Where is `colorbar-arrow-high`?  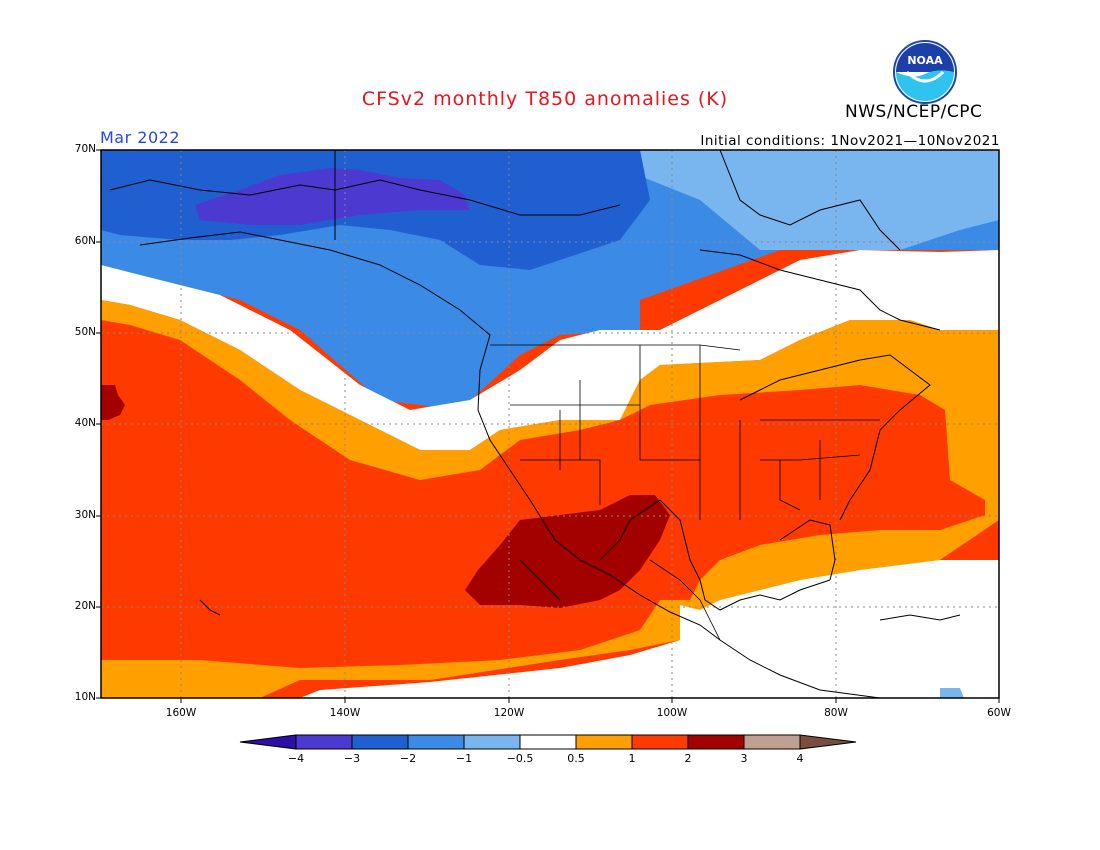 colorbar-arrow-high is located at coordinates (828, 742).